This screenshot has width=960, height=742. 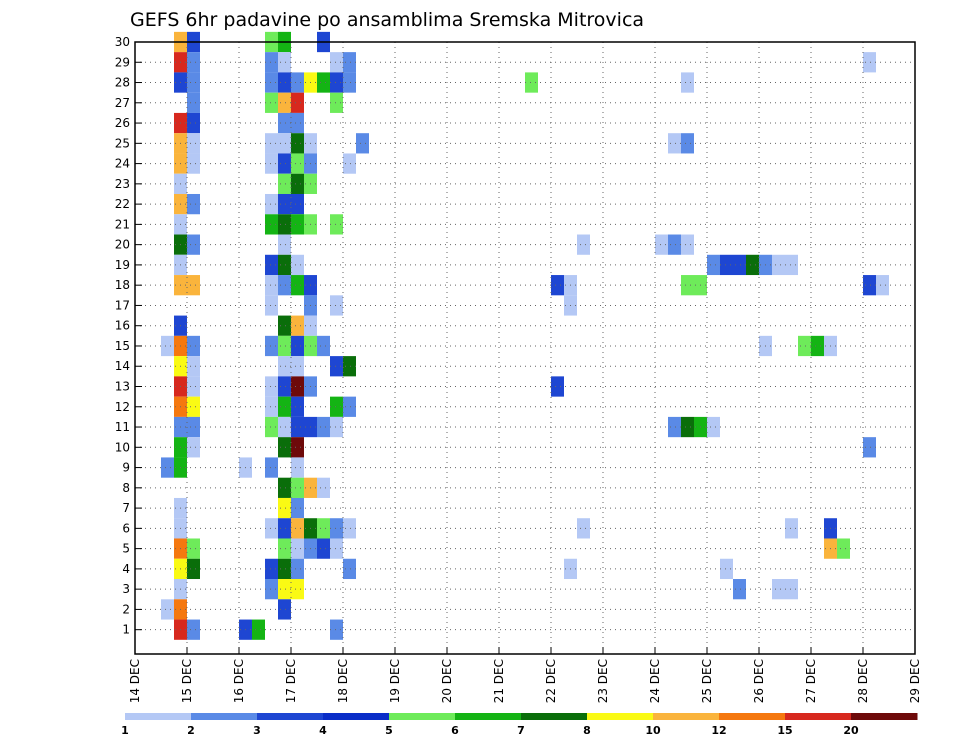 What do you see at coordinates (126, 528) in the screenshot?
I see `y-tick-label: 6` at bounding box center [126, 528].